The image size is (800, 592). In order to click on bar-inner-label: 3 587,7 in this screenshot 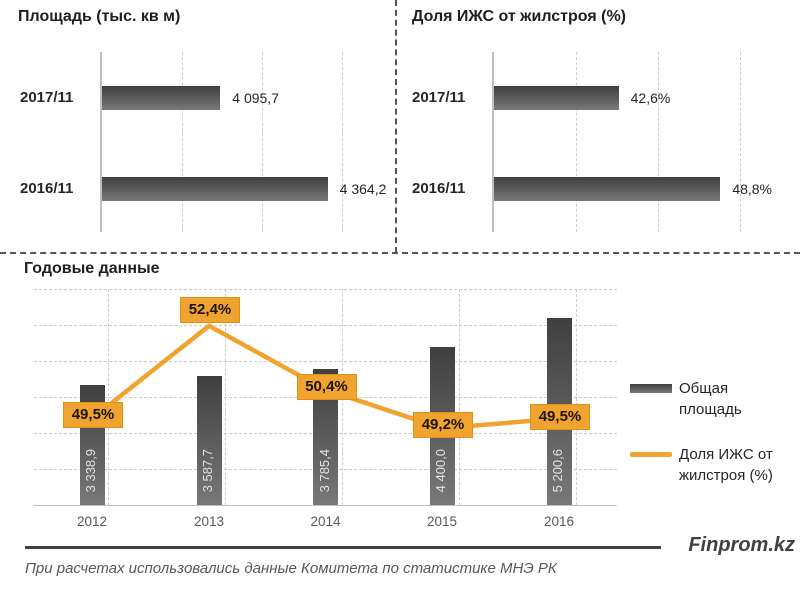, I will do `click(207, 470)`.